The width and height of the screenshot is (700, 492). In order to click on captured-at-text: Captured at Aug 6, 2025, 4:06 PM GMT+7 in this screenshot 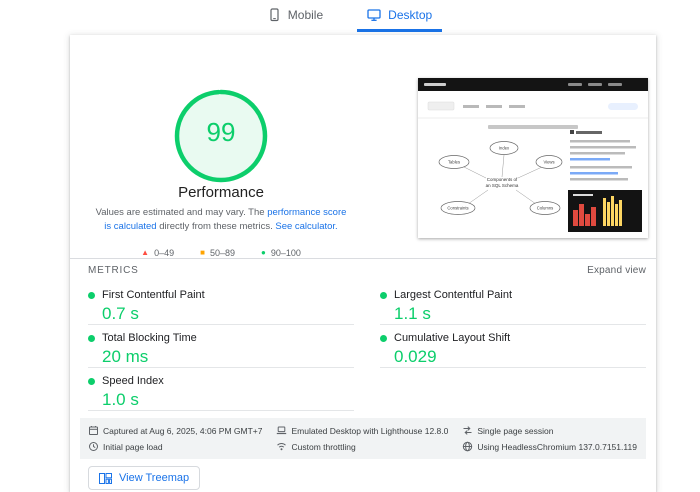, I will do `click(183, 430)`.